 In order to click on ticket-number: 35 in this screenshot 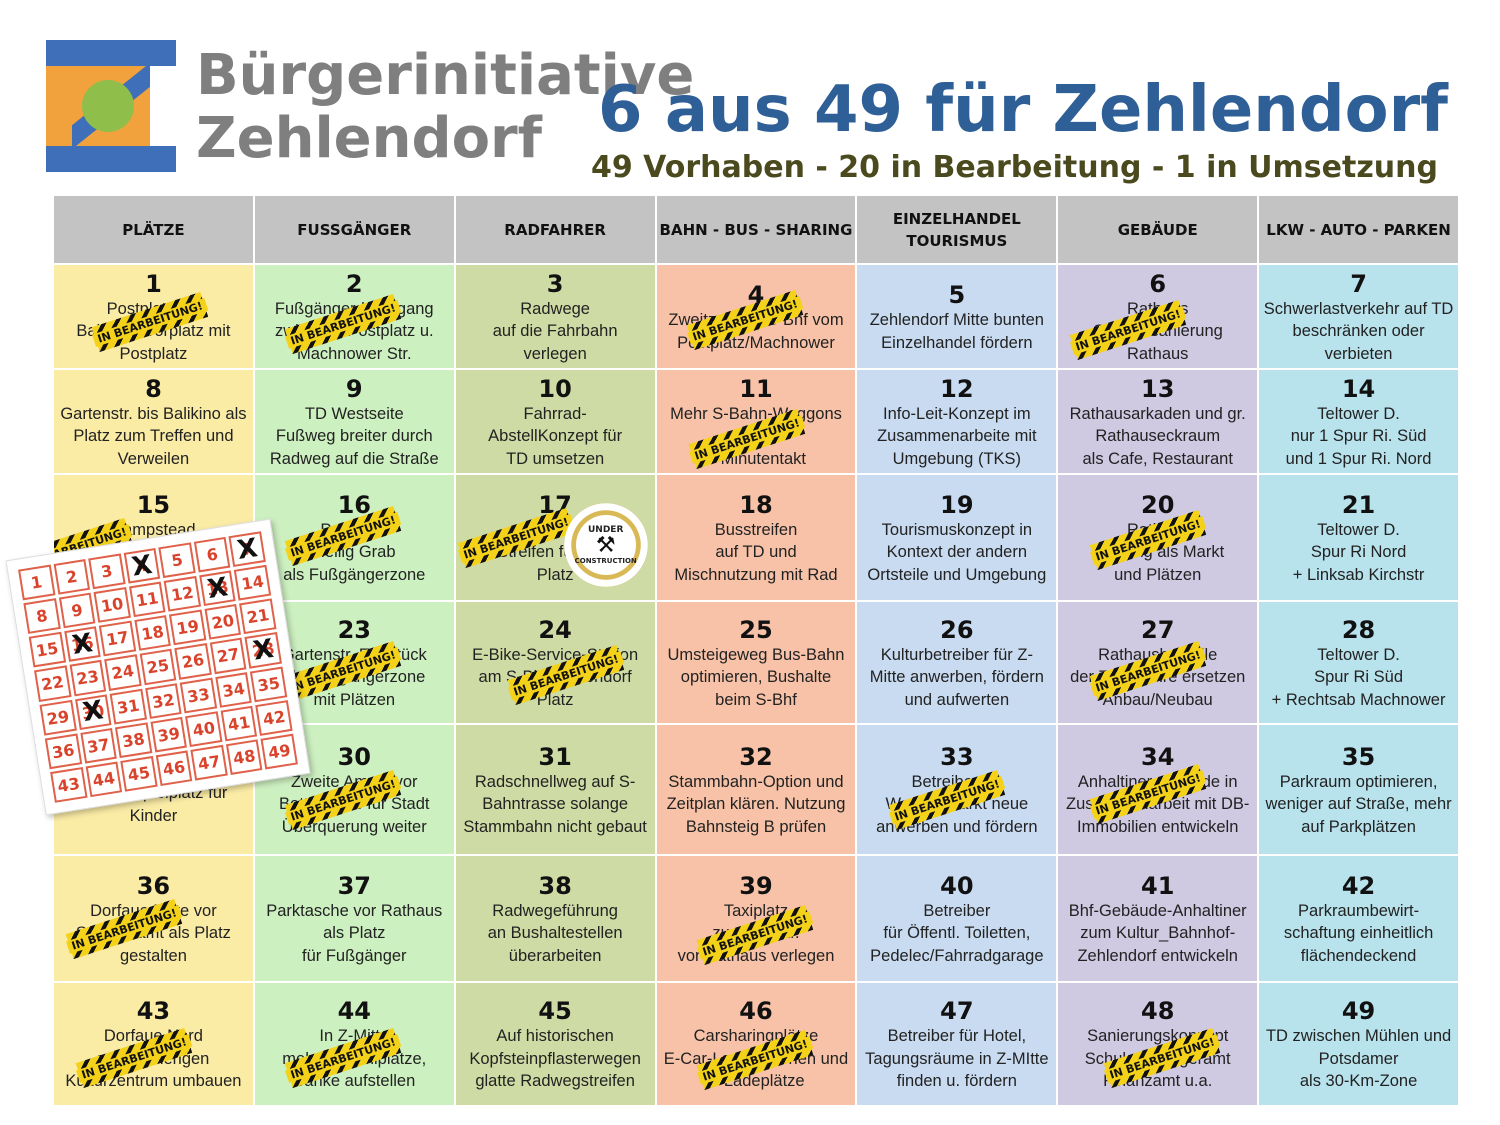, I will do `click(269, 684)`.